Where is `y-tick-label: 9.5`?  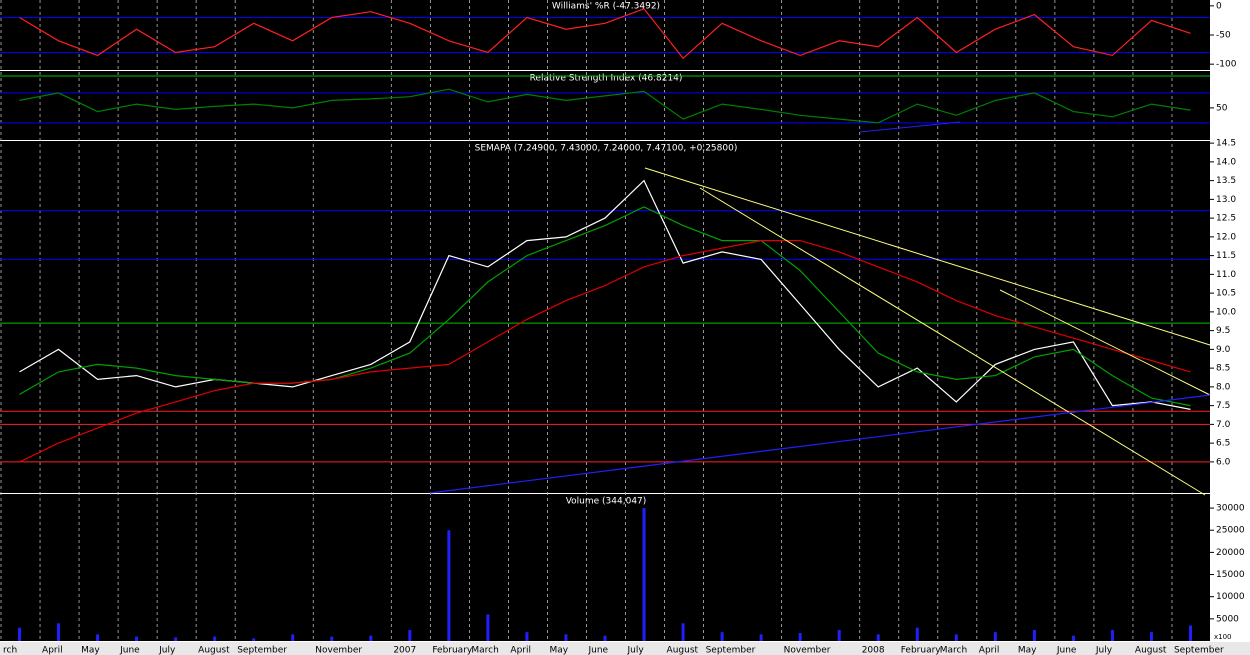 y-tick-label: 9.5 is located at coordinates (1223, 331).